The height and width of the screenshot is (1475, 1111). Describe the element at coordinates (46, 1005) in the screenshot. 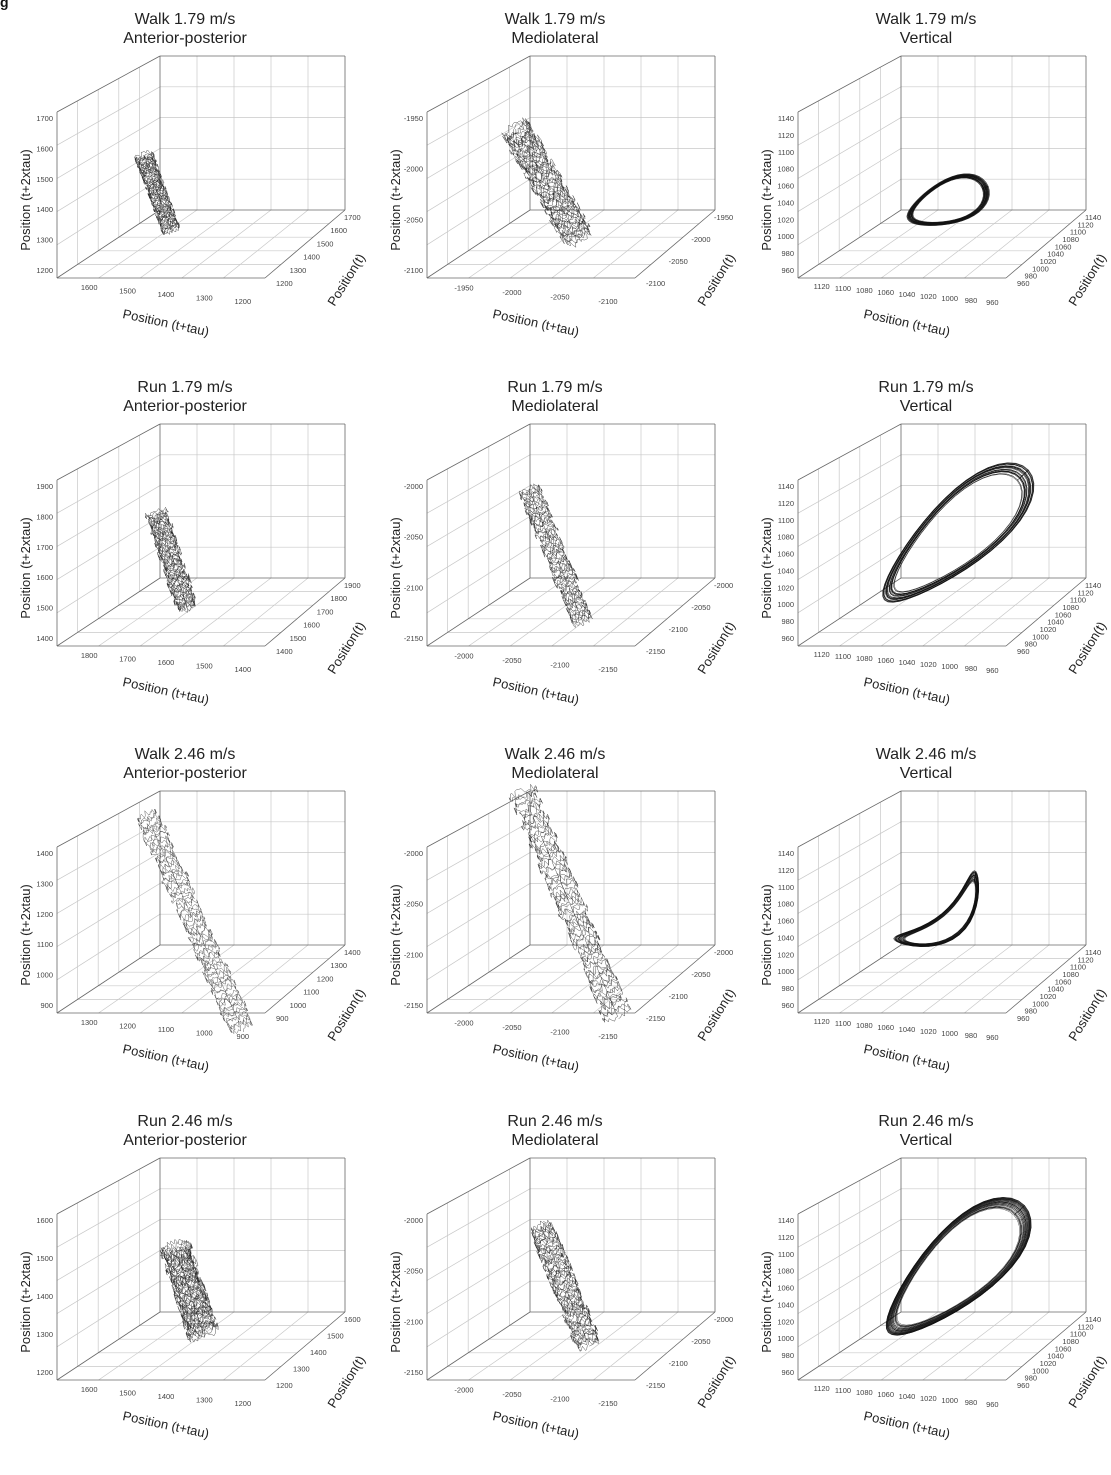

I see `z-tick-label: 900` at that location.